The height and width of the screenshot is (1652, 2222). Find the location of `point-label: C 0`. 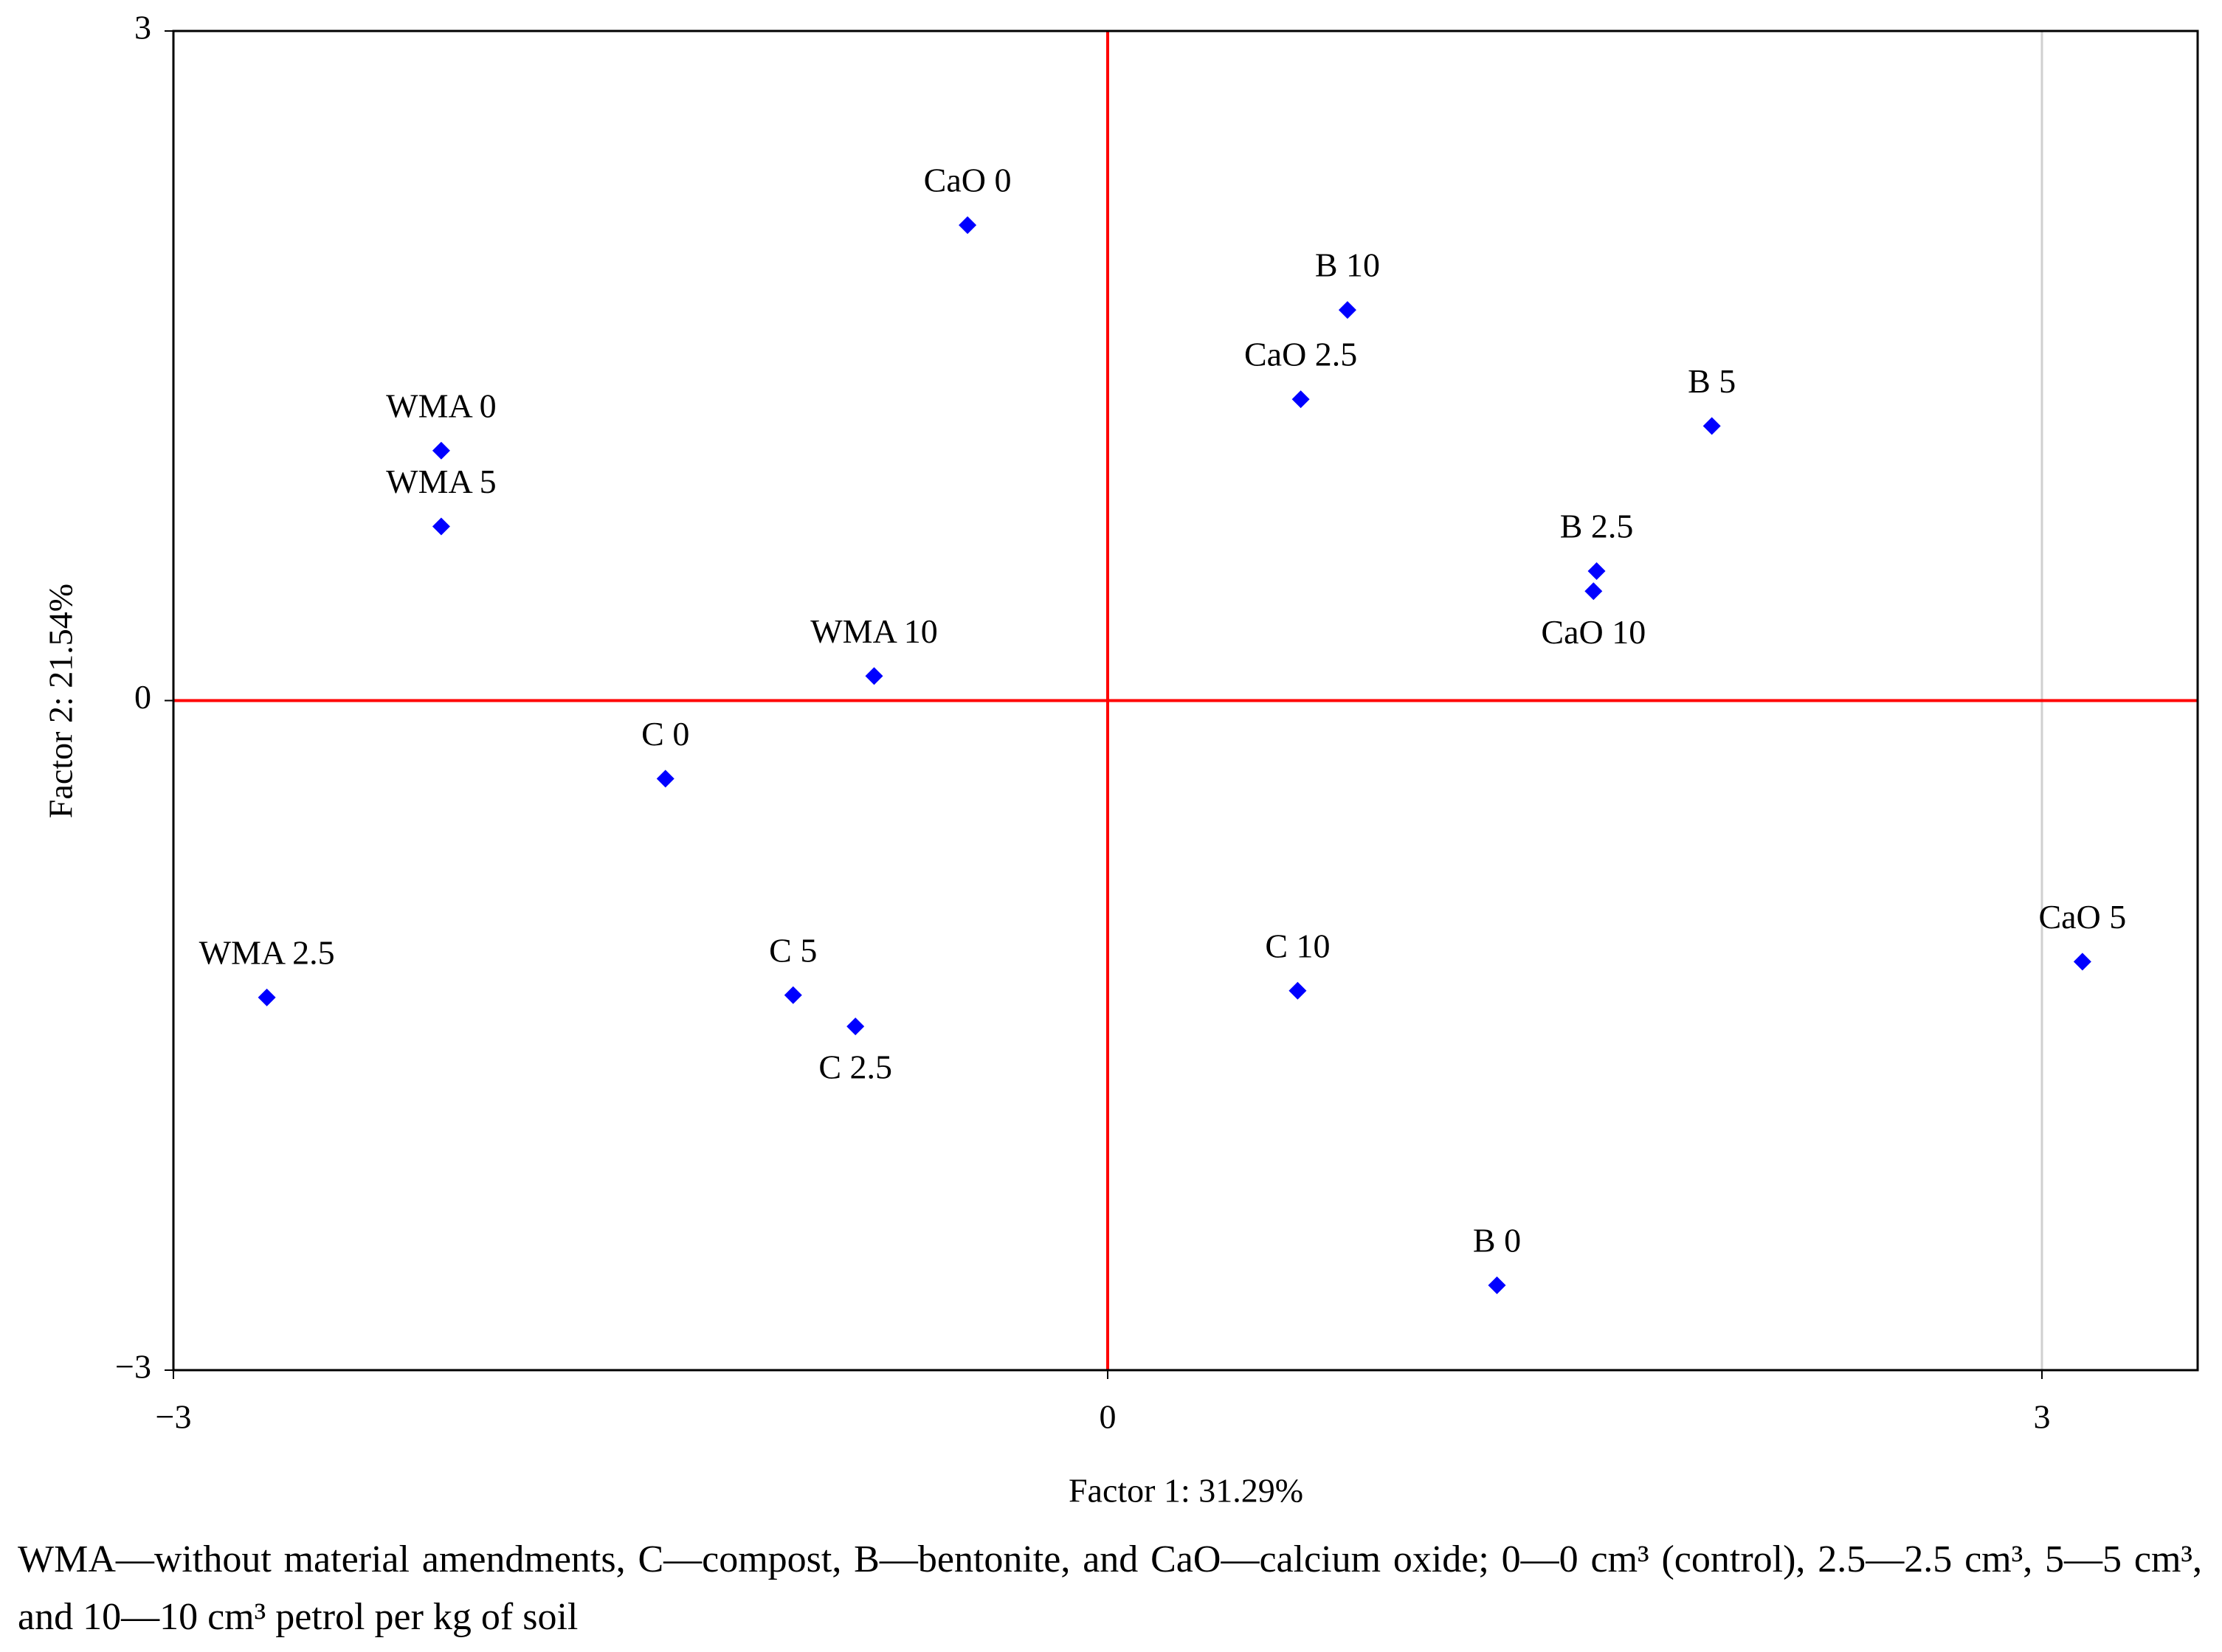

point-label: C 0 is located at coordinates (665, 734).